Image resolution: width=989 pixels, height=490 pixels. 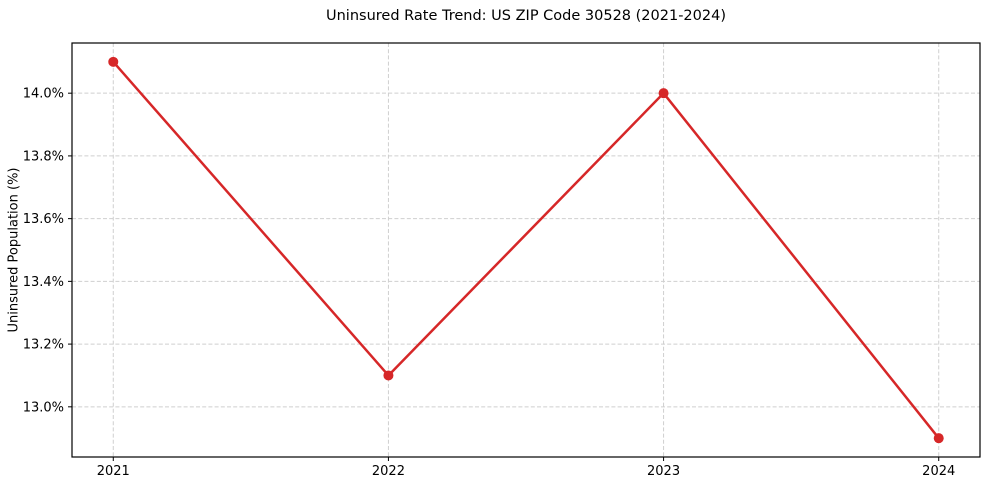 I want to click on y-tick-label: 13.4%, so click(x=43, y=282).